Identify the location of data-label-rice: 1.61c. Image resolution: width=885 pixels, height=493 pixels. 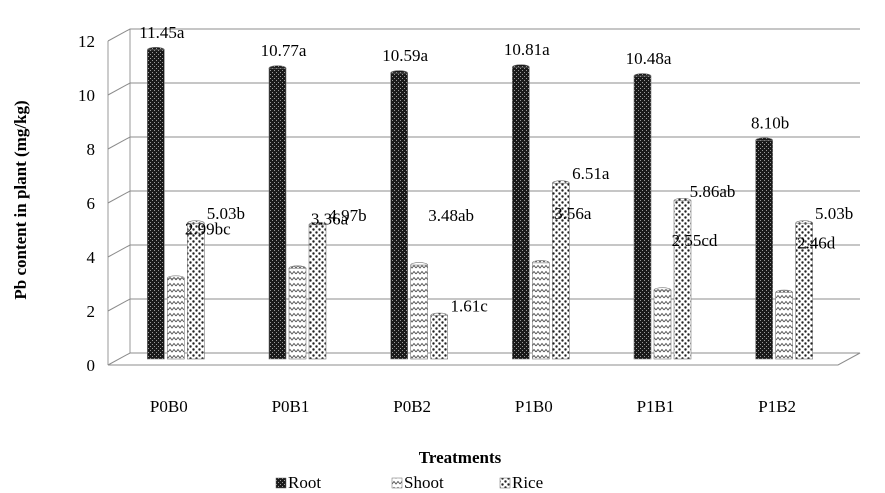
(470, 306).